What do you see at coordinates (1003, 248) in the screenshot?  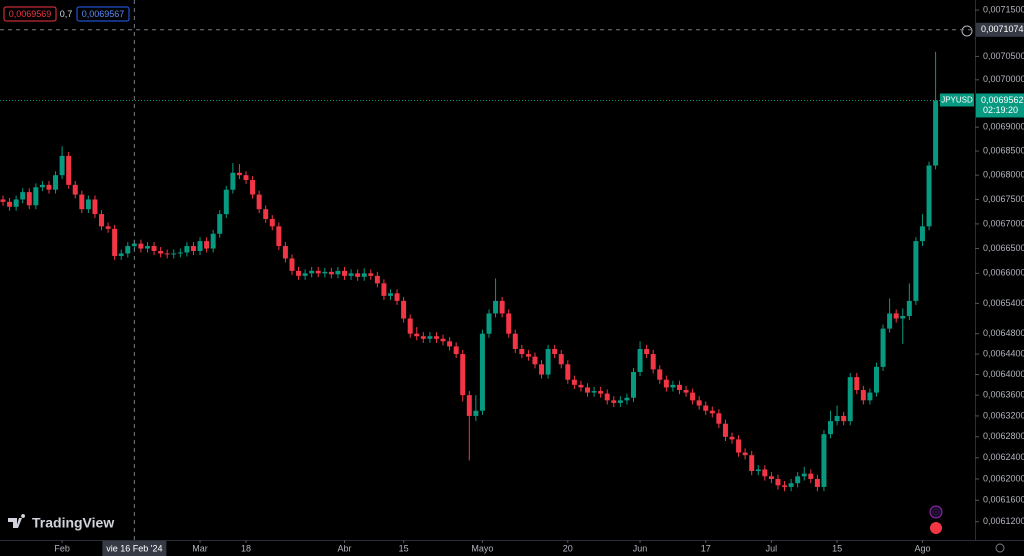 I see `y-tick-label: 0,0066500` at bounding box center [1003, 248].